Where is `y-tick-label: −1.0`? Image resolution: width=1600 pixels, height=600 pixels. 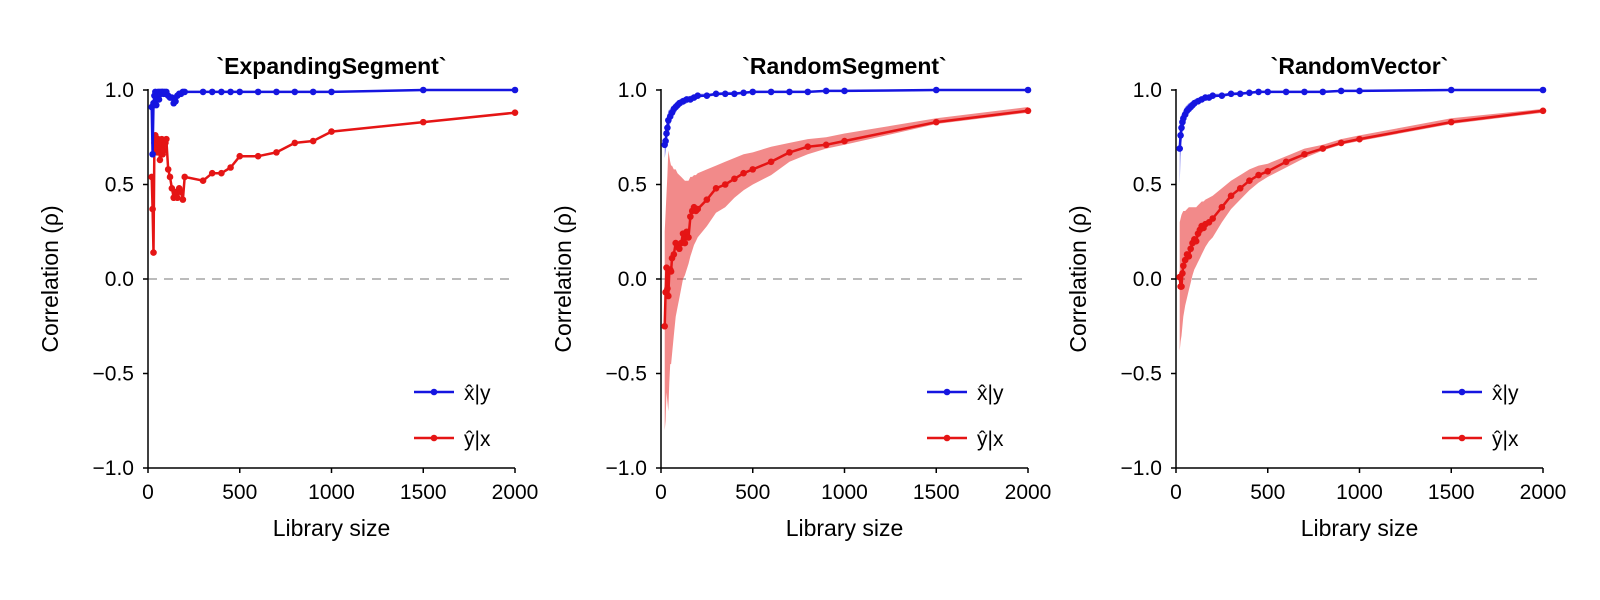
y-tick-label: −1.0 is located at coordinates (1141, 468).